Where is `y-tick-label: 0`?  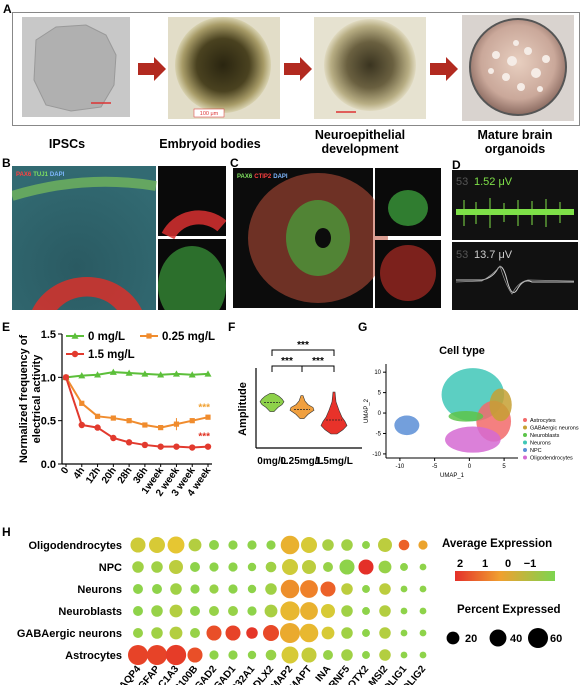
y-tick-label: 0 is located at coordinates (380, 414).